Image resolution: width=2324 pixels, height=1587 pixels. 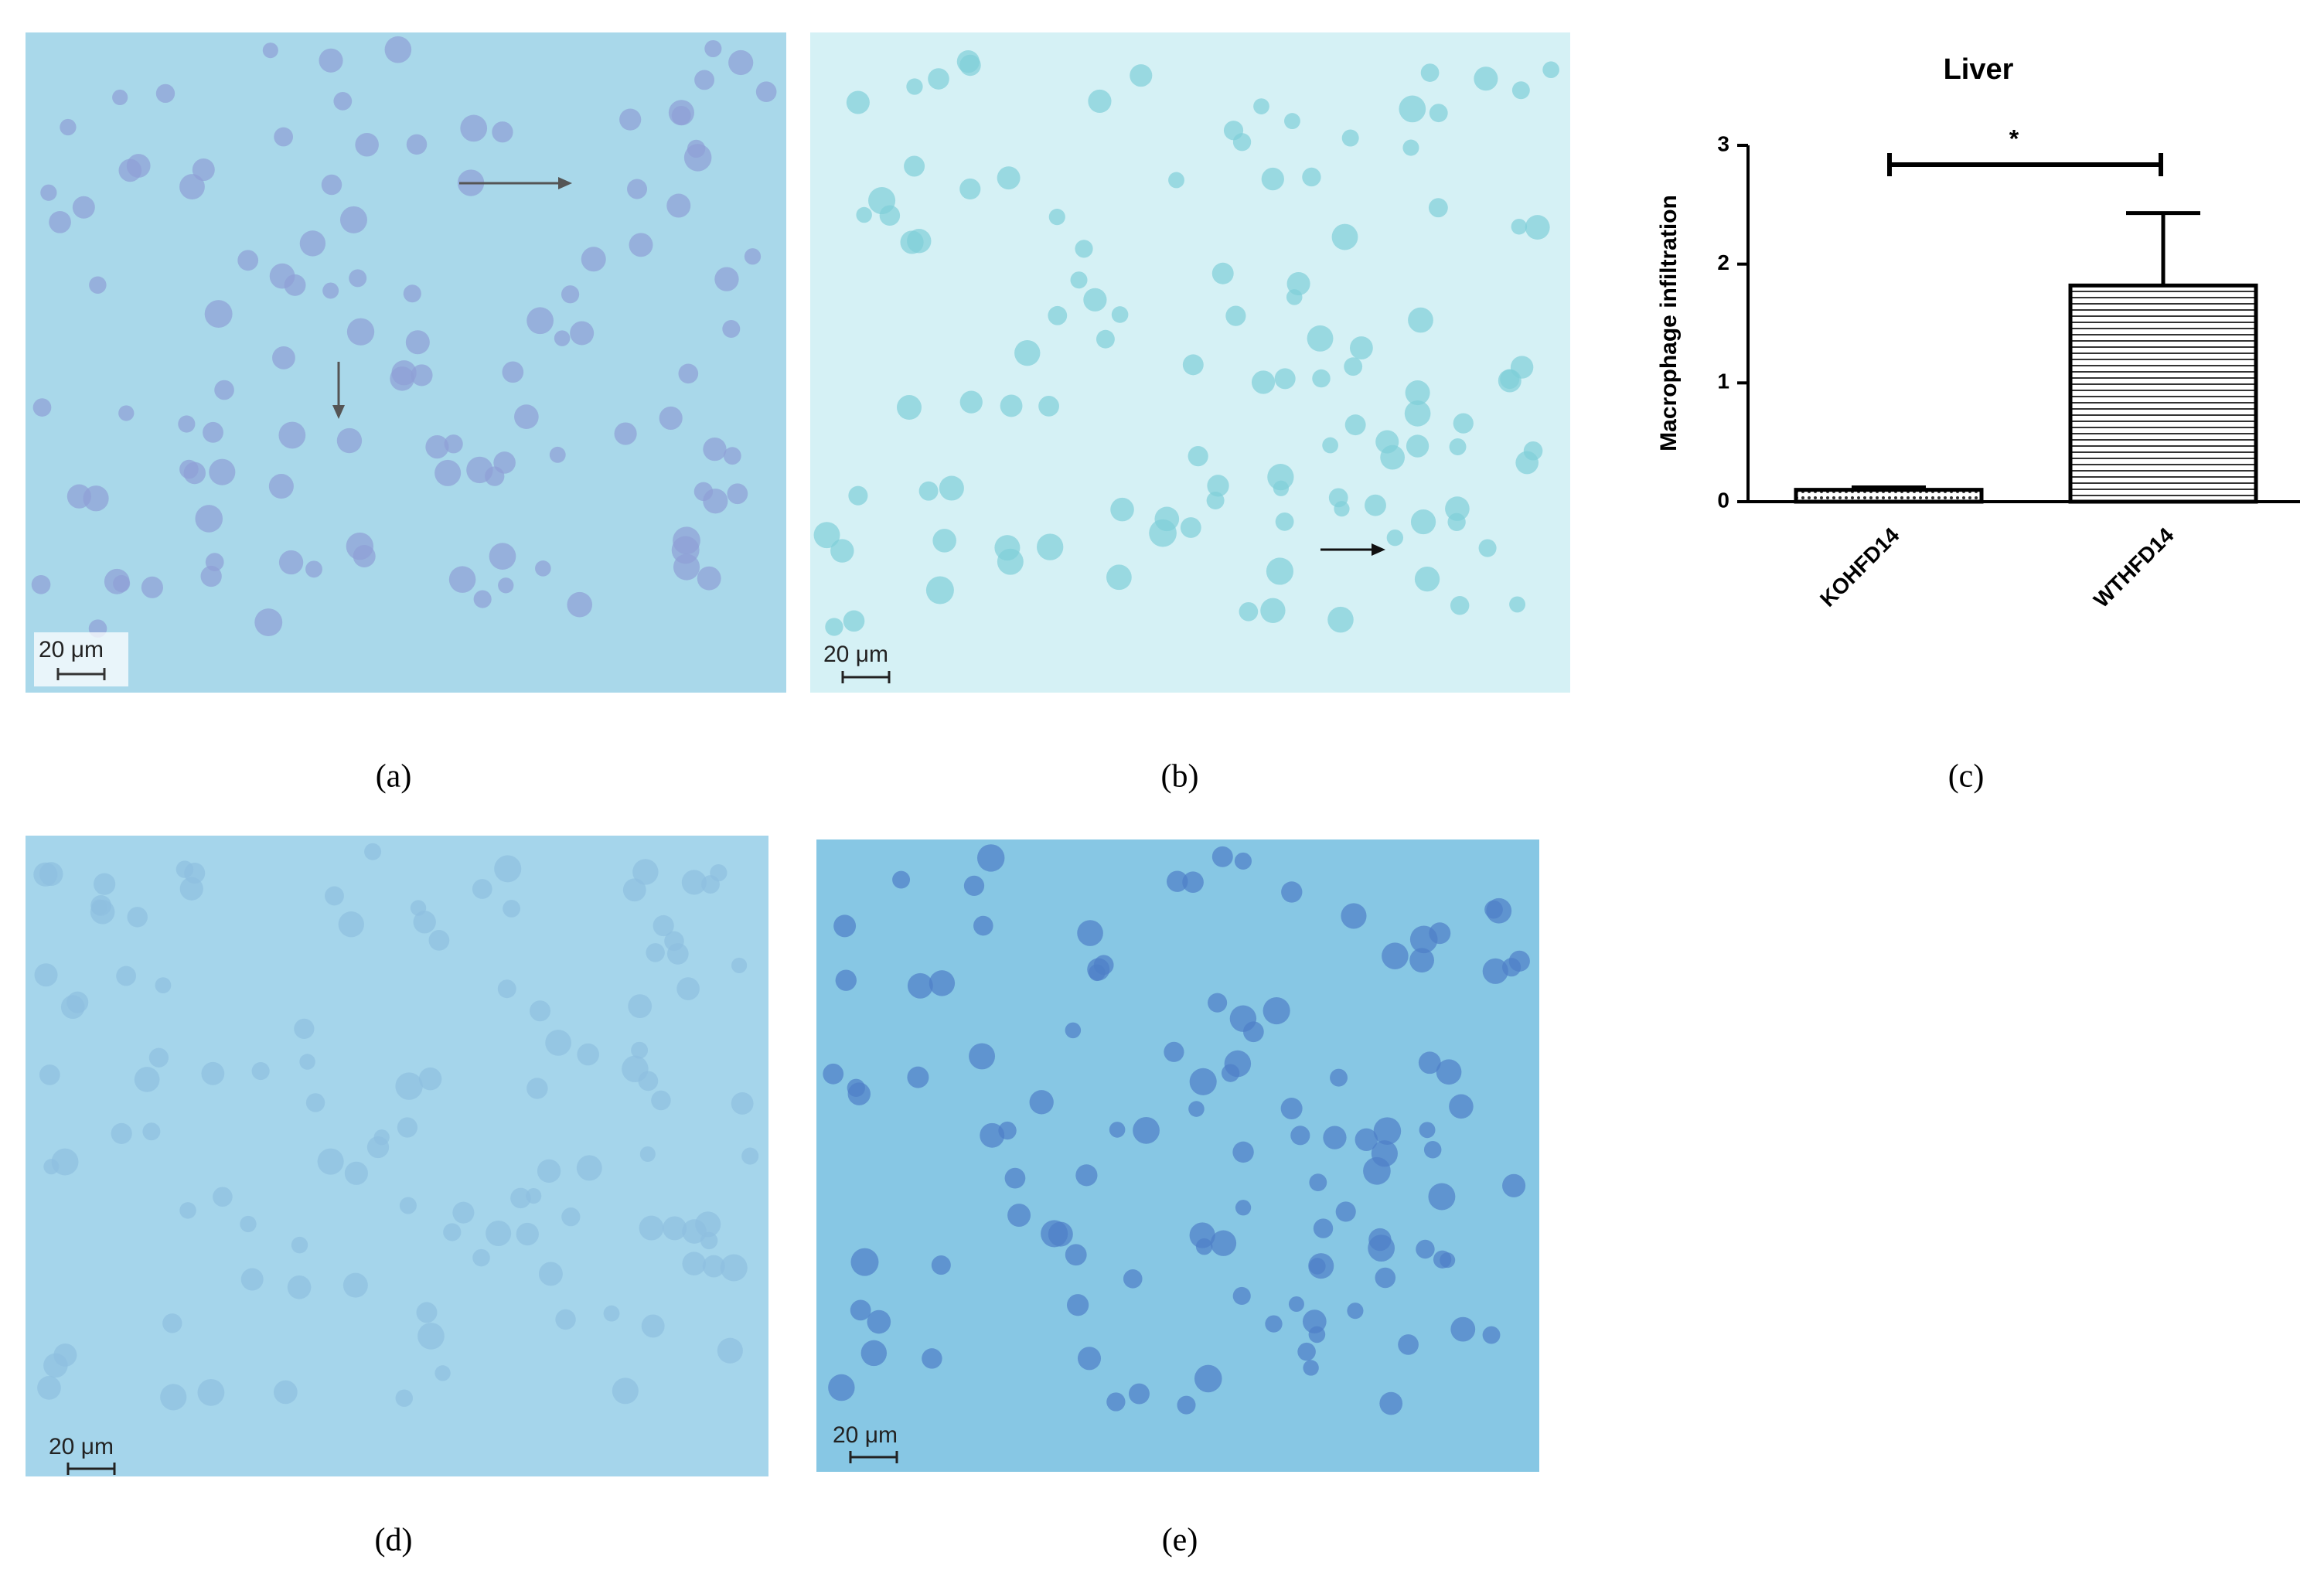 What do you see at coordinates (1180, 1540) in the screenshot?
I see `panel-label: (e)` at bounding box center [1180, 1540].